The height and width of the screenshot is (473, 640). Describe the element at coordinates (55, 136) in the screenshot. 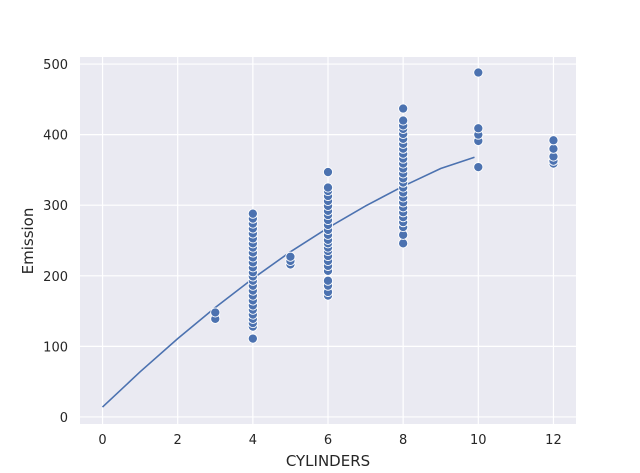

I see `y-tick-label: 400` at that location.